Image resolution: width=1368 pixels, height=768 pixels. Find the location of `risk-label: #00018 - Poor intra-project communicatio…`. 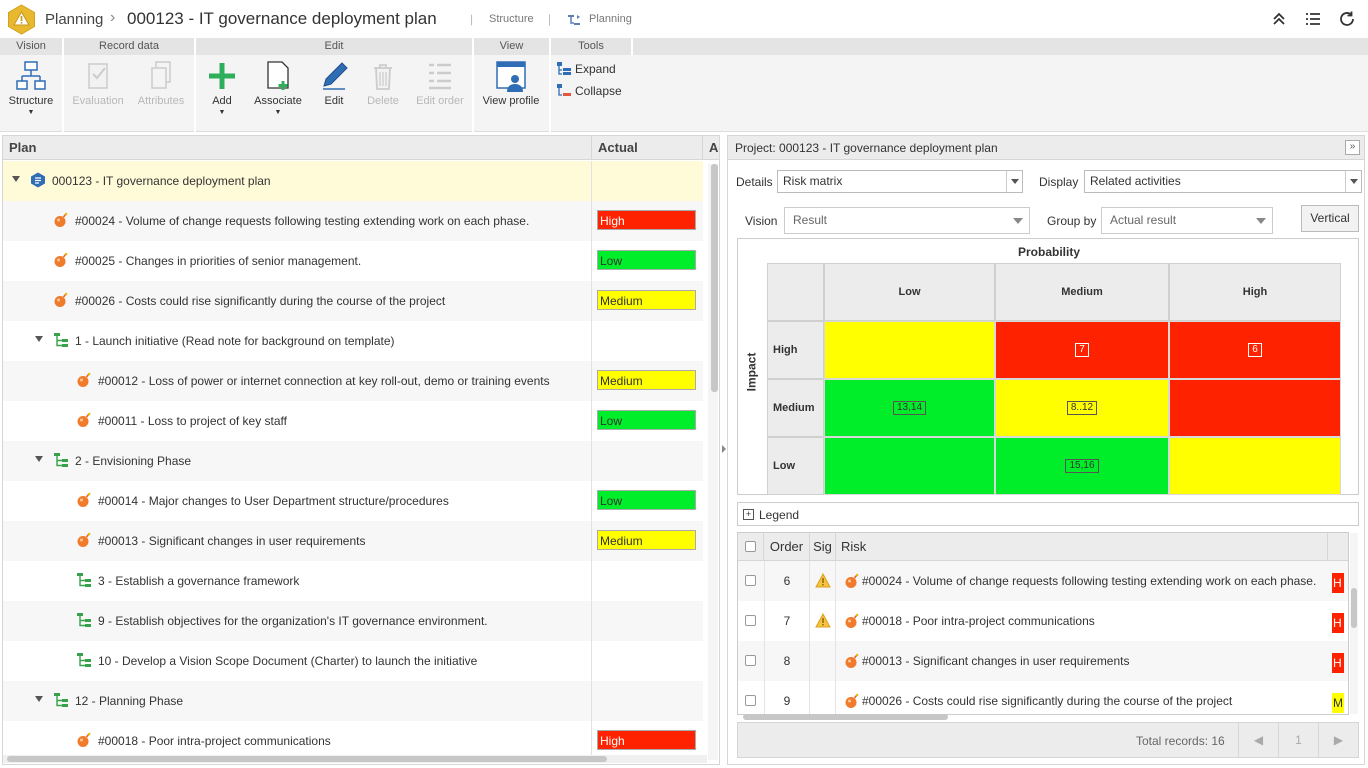

risk-label: #00018 - Poor intra-project communicatio… is located at coordinates (978, 621).